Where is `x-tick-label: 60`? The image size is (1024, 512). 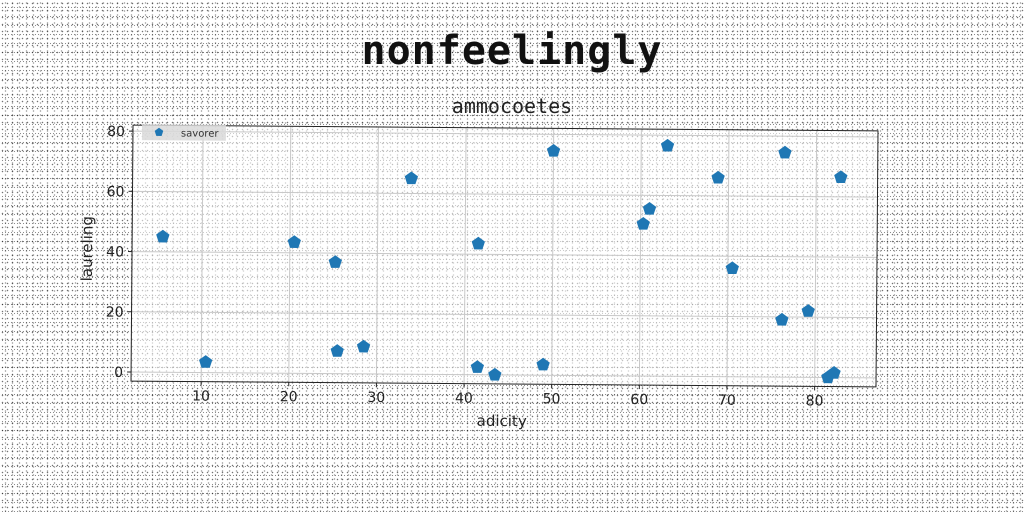 x-tick-label: 60 is located at coordinates (639, 400).